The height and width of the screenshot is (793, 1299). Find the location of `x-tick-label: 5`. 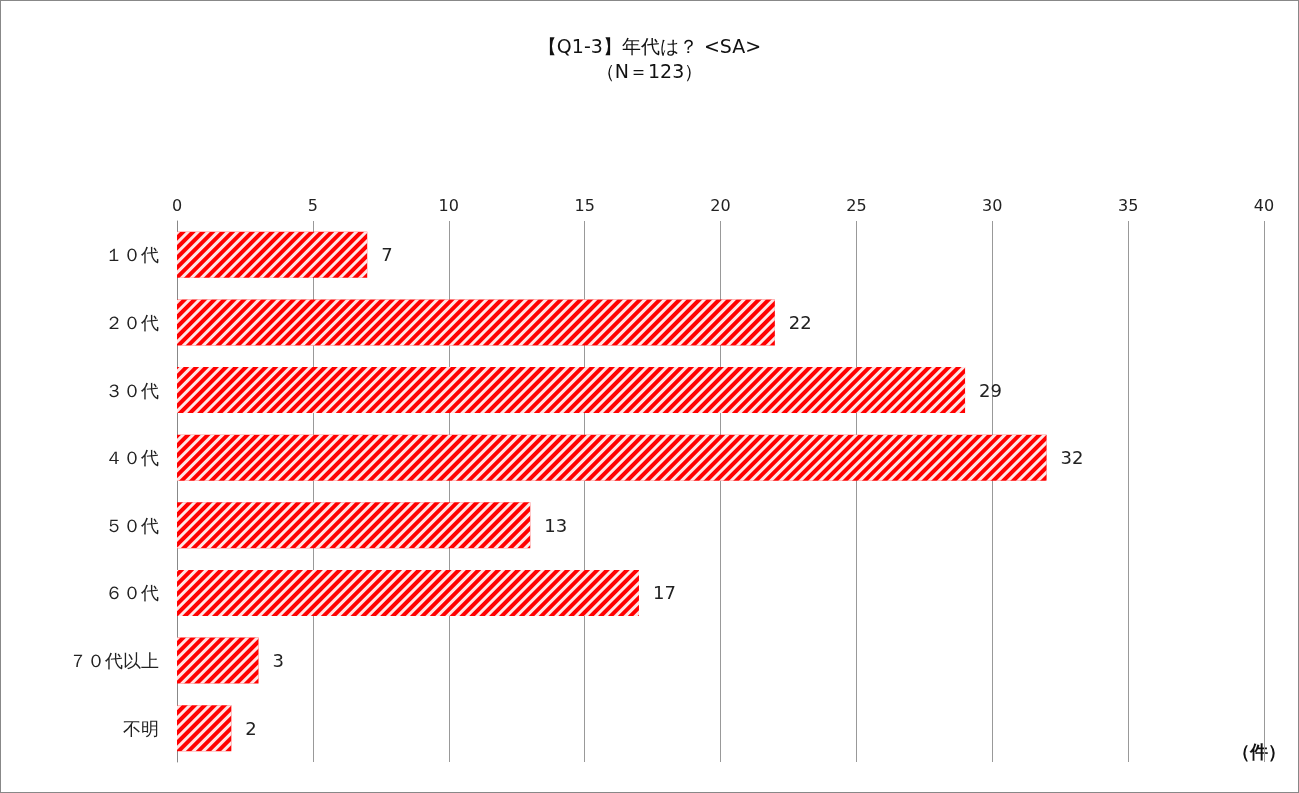

x-tick-label: 5 is located at coordinates (312, 205).